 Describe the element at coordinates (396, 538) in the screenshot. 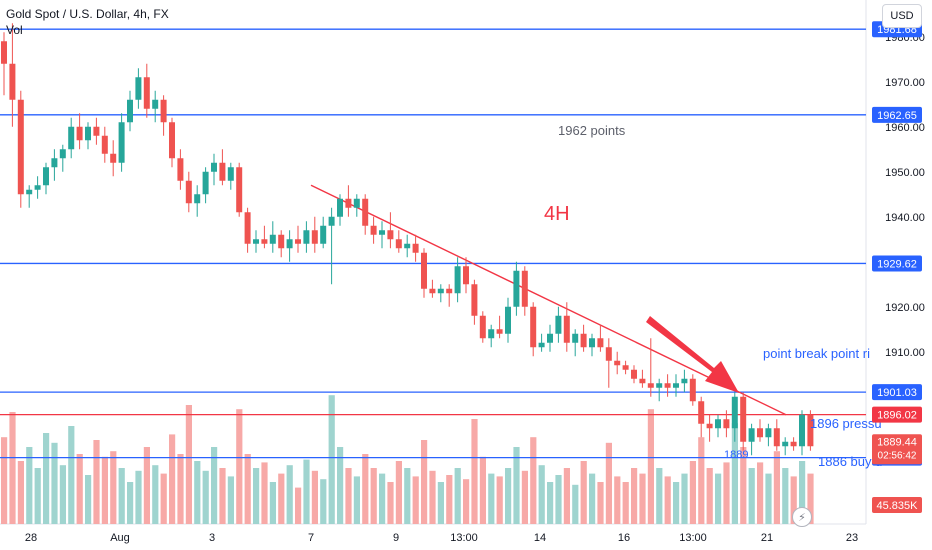

I see `time-tick-label: 9` at that location.